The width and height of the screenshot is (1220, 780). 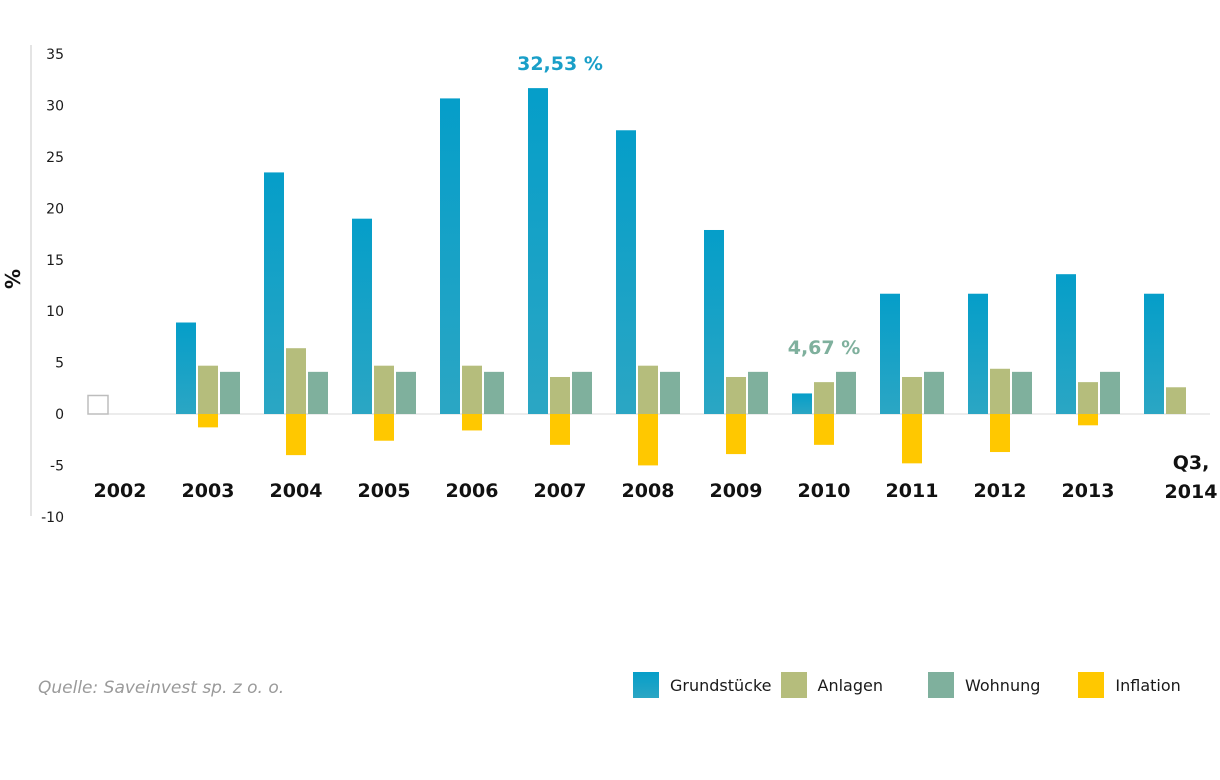 What do you see at coordinates (55, 209) in the screenshot?
I see `y-tick-label: 20` at bounding box center [55, 209].